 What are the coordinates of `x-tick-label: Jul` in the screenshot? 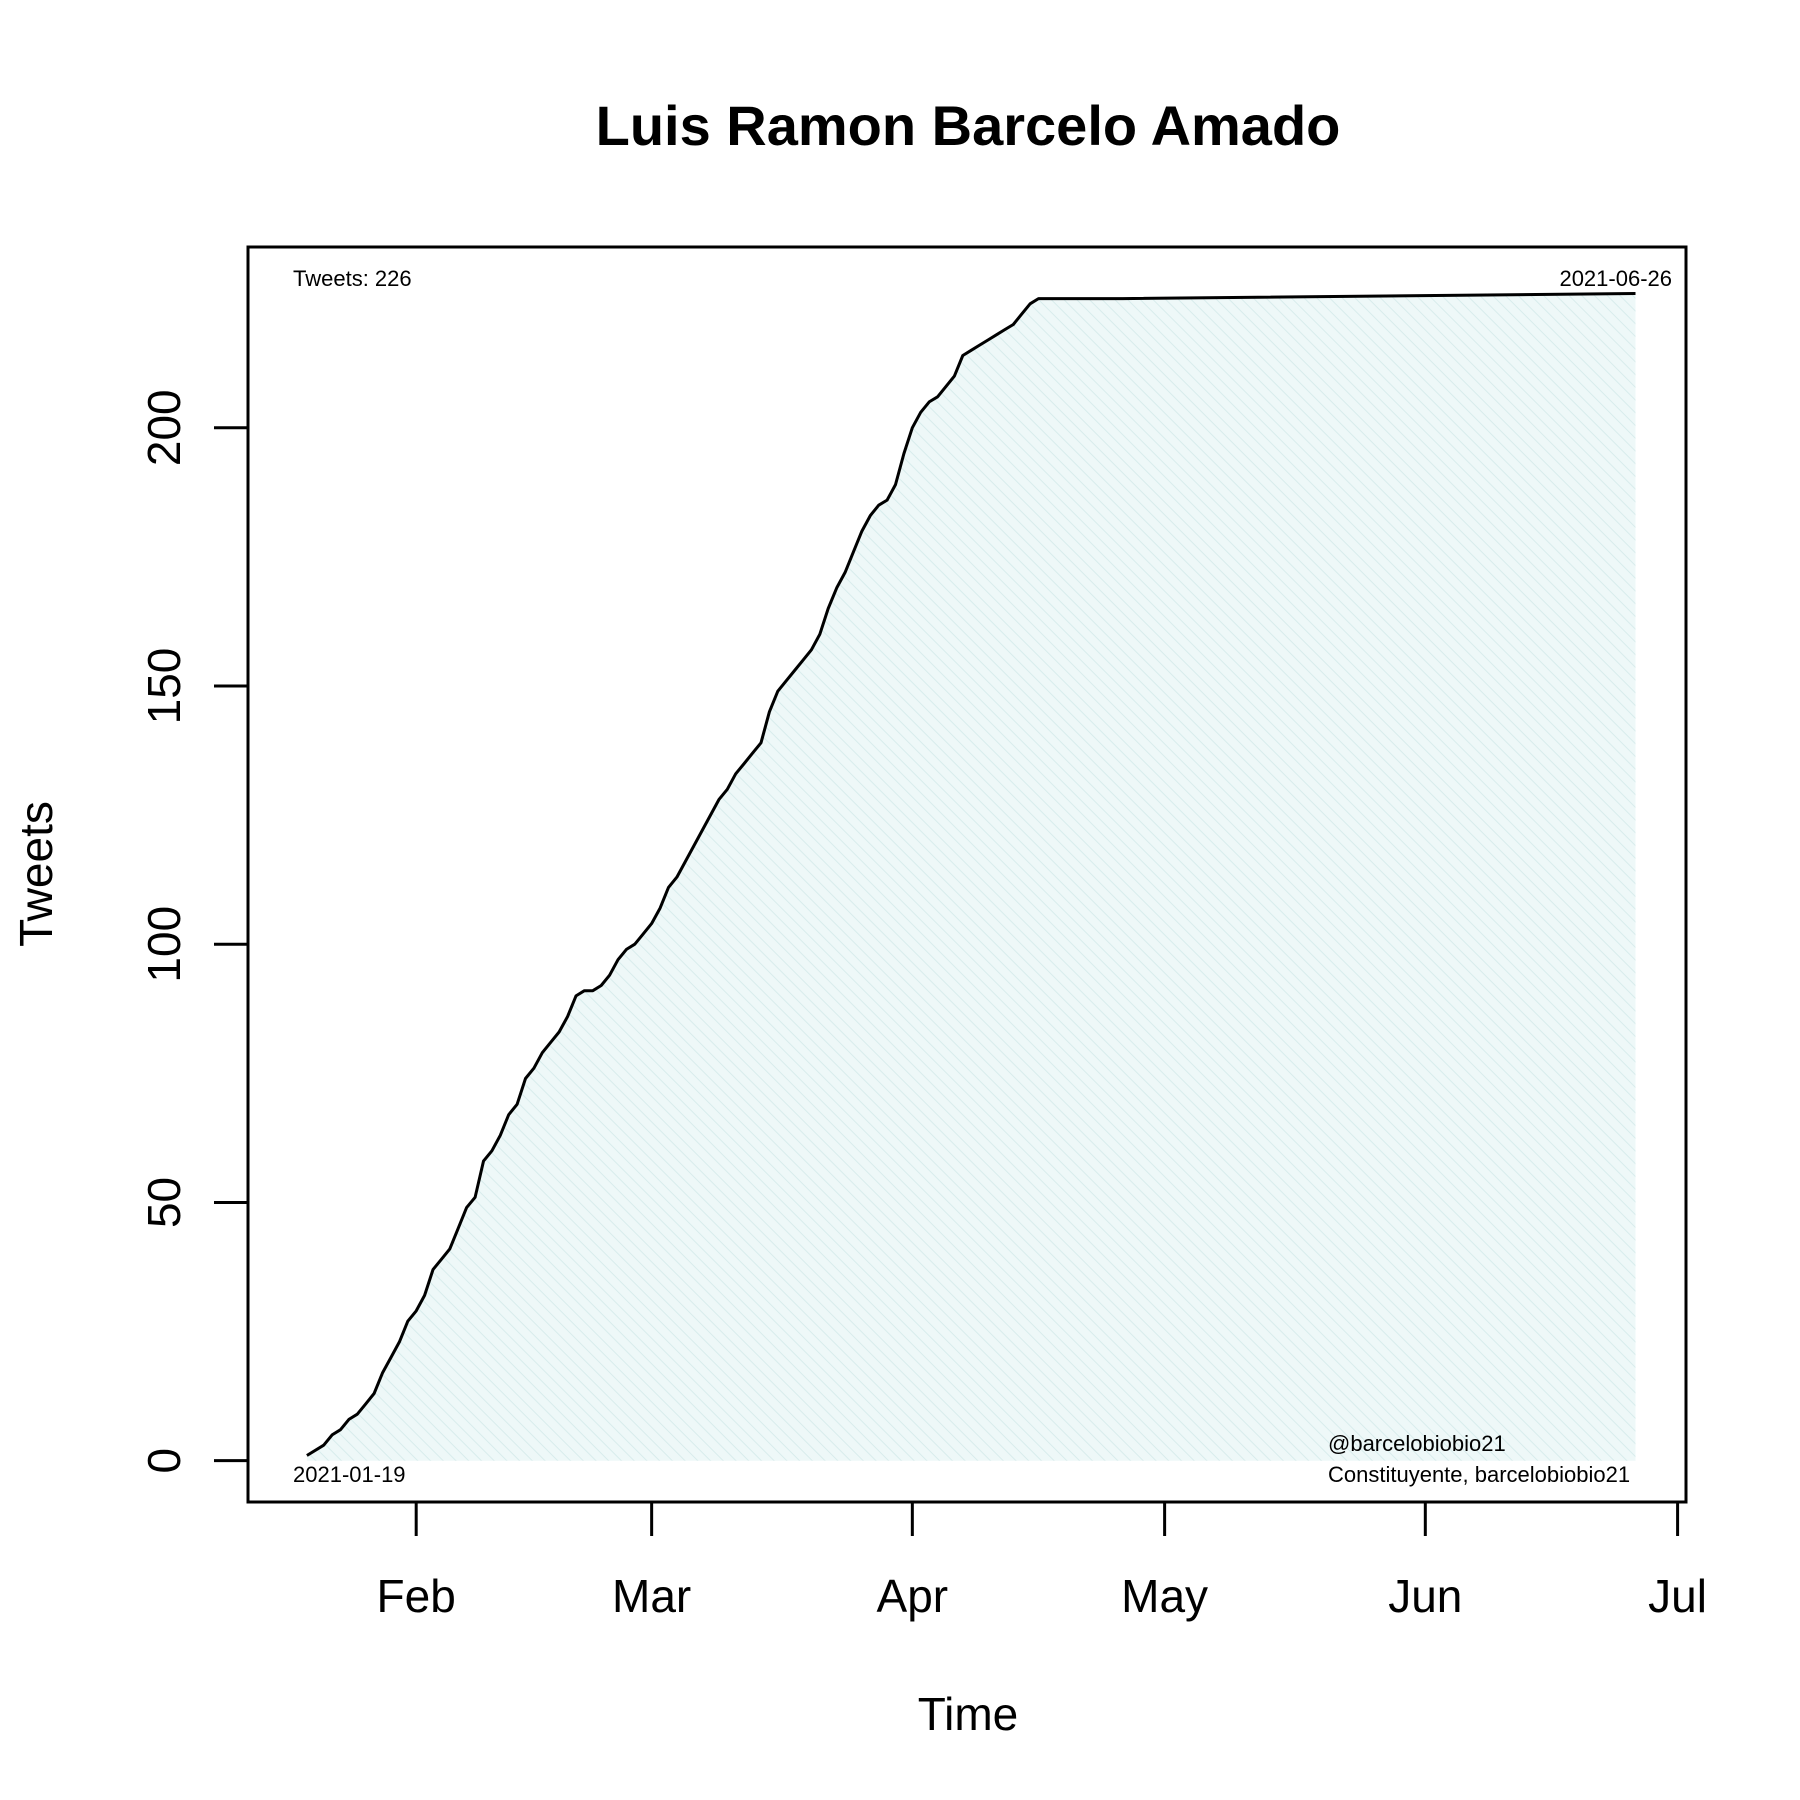 It's located at (1677, 1596).